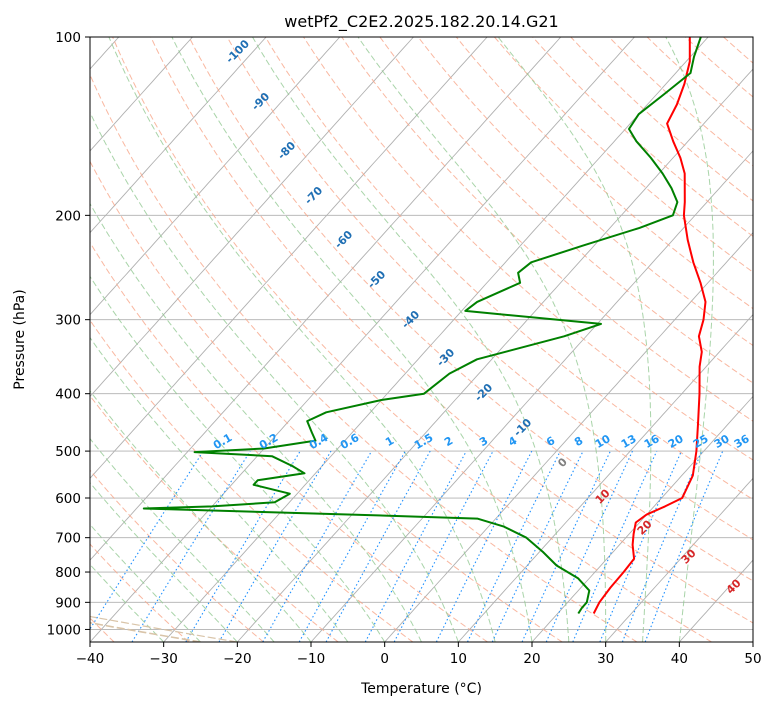 The image size is (775, 708). I want to click on y-tick-label: 400, so click(68, 395).